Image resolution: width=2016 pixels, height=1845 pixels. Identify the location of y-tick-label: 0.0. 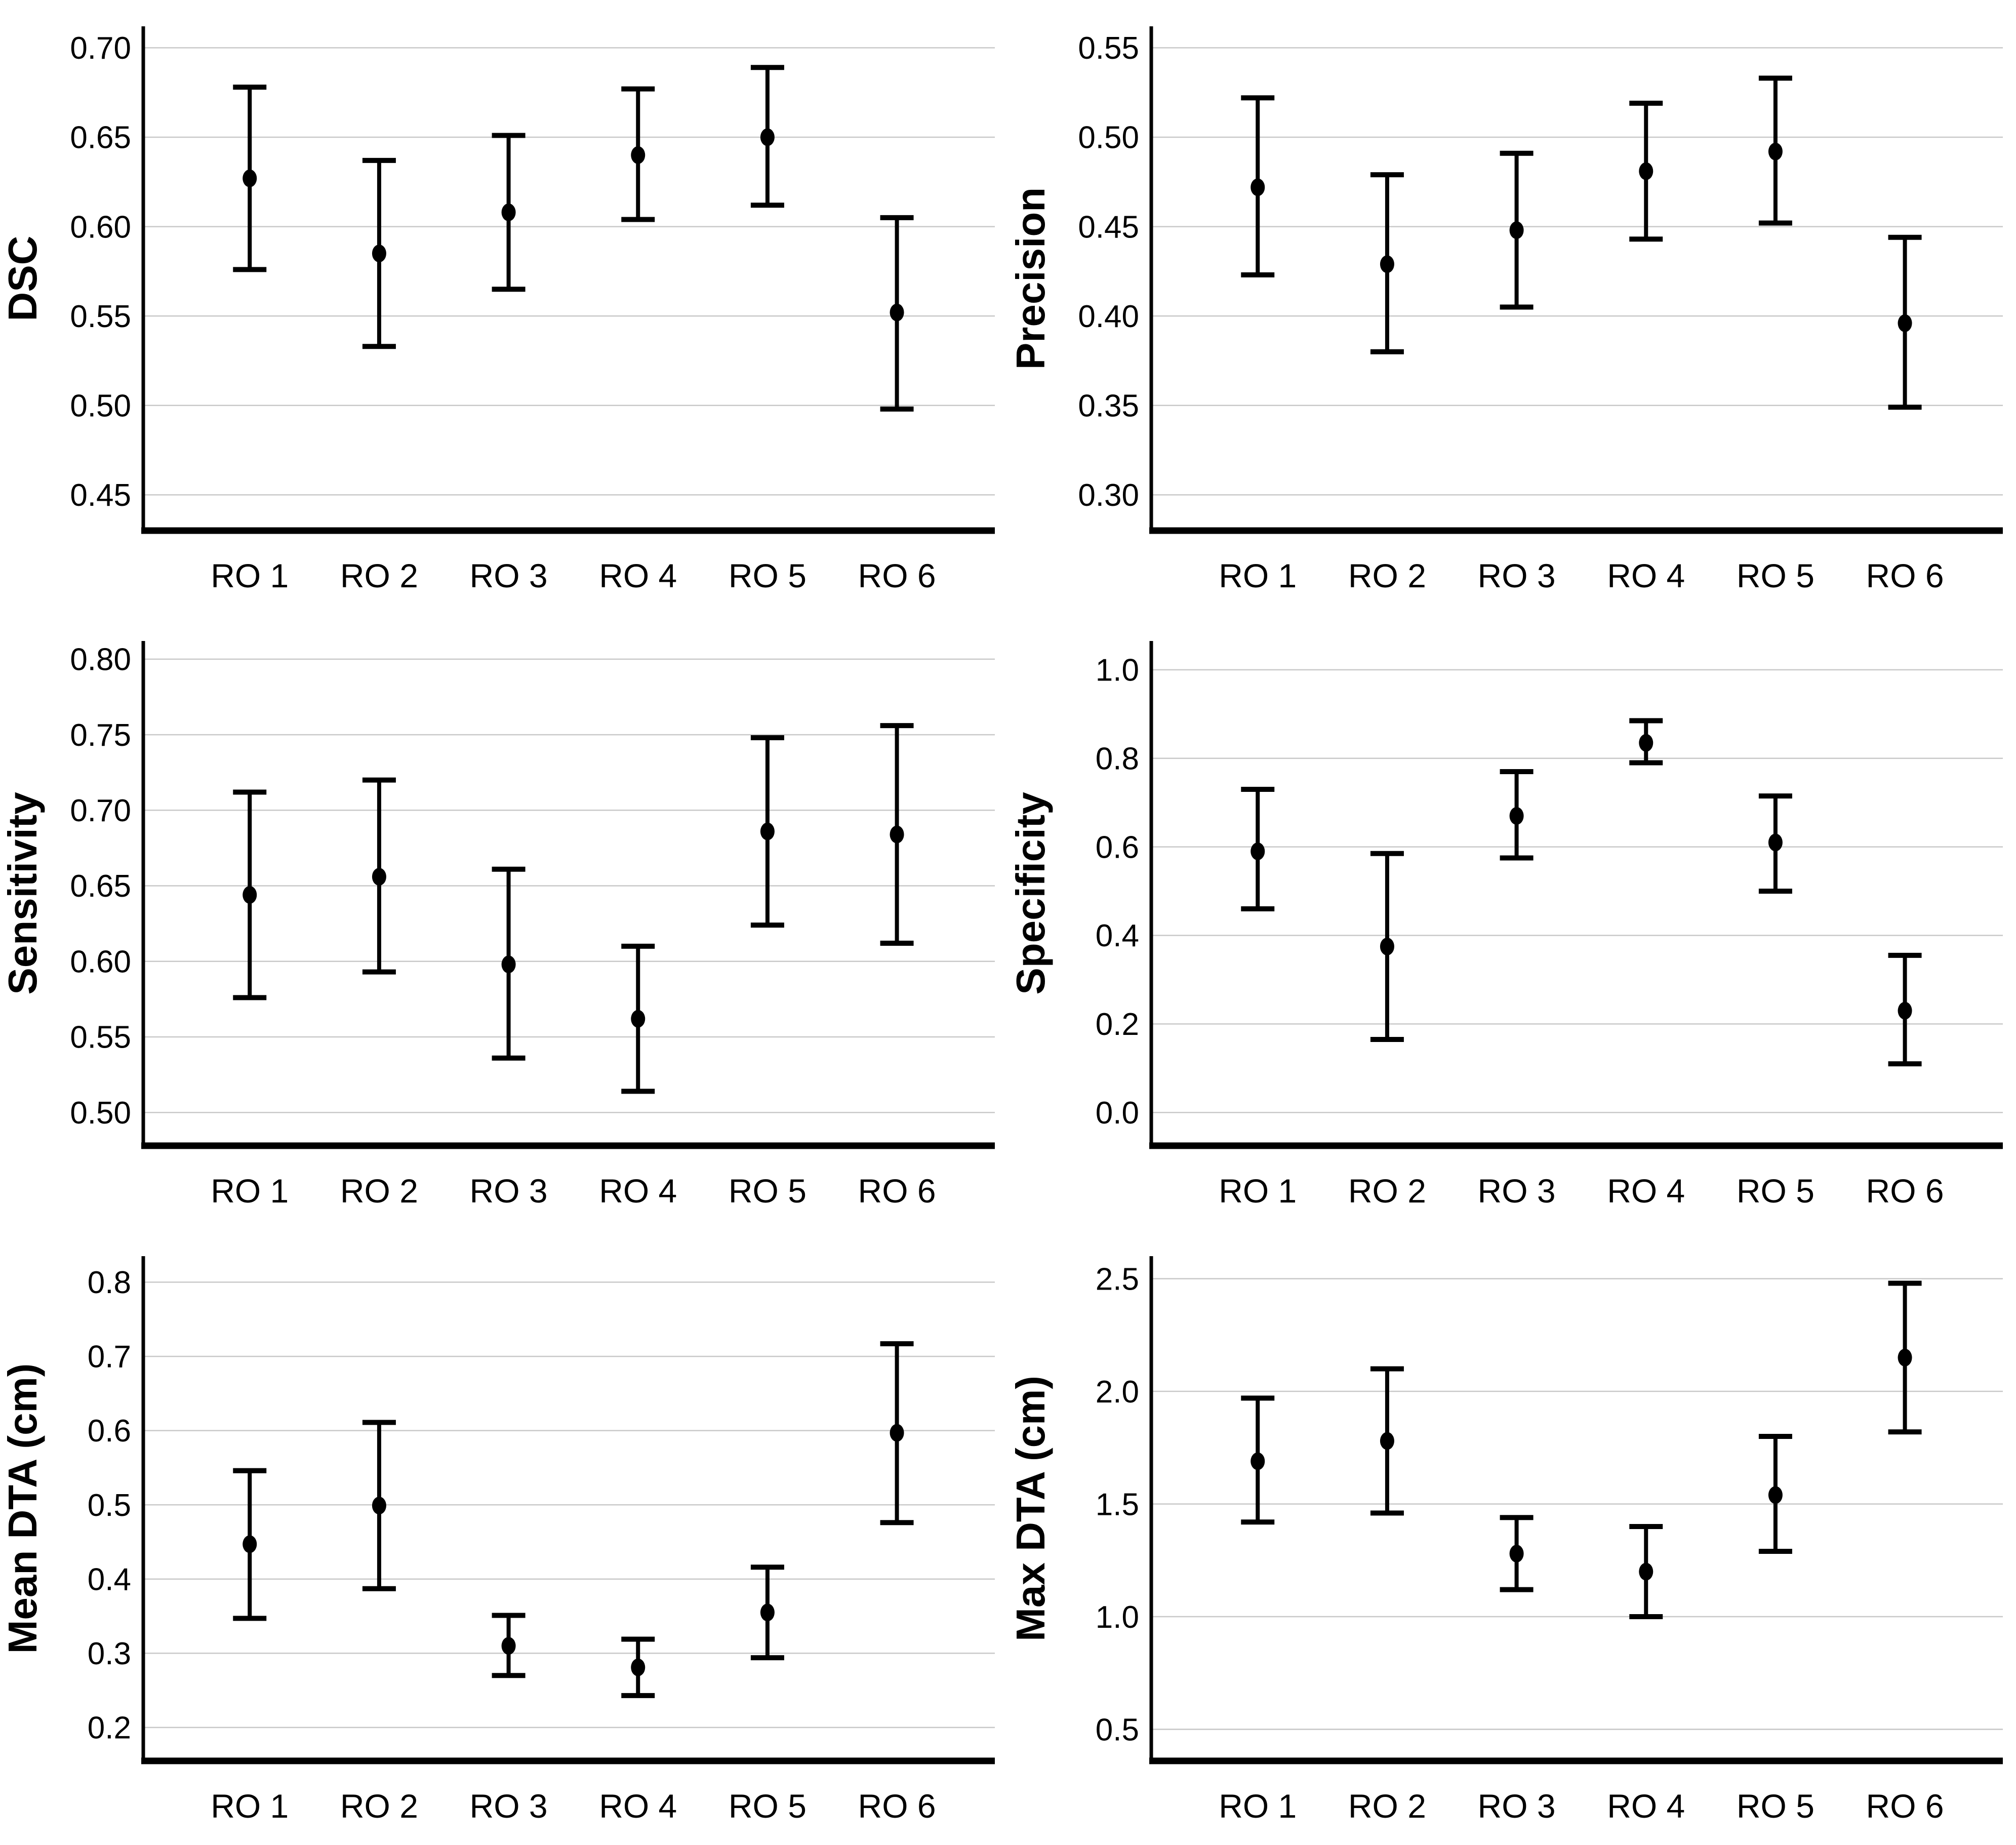
(1117, 1113).